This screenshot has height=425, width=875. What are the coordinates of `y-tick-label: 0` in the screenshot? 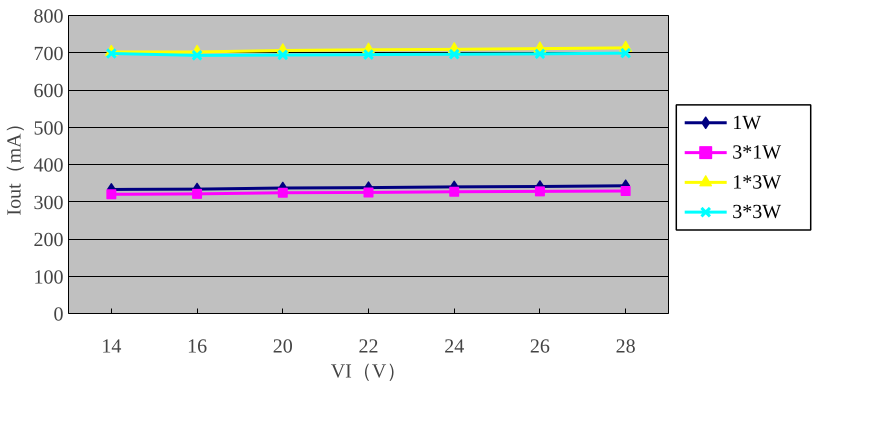 It's located at (59, 315).